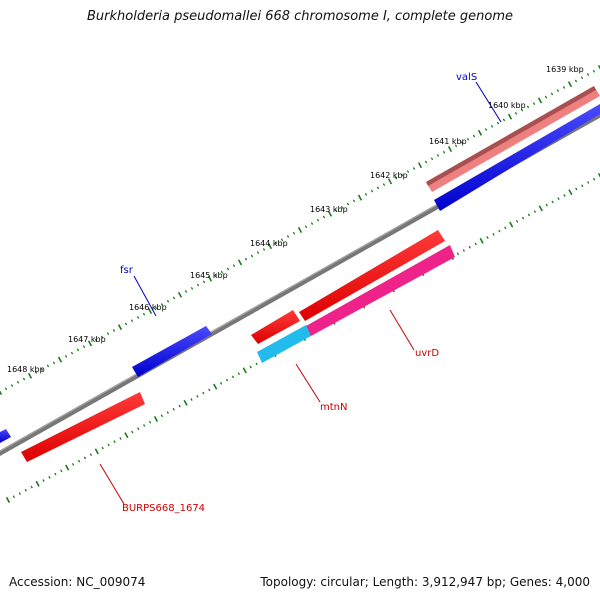 The height and width of the screenshot is (600, 600). I want to click on uvrD-gene-bar, so click(380, 290).